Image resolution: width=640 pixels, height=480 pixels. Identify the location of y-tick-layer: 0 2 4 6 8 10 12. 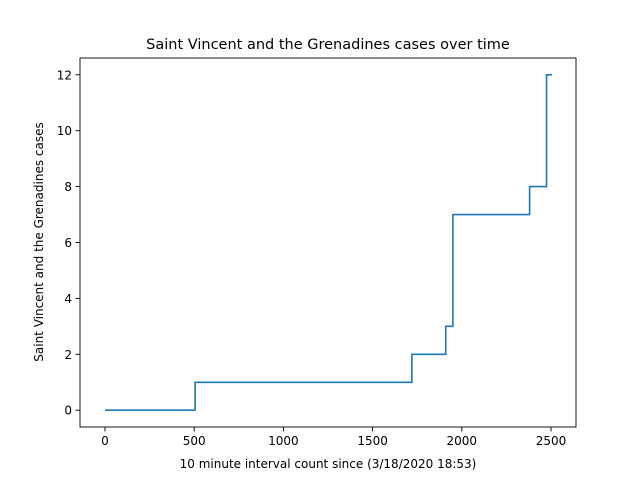
(68, 243).